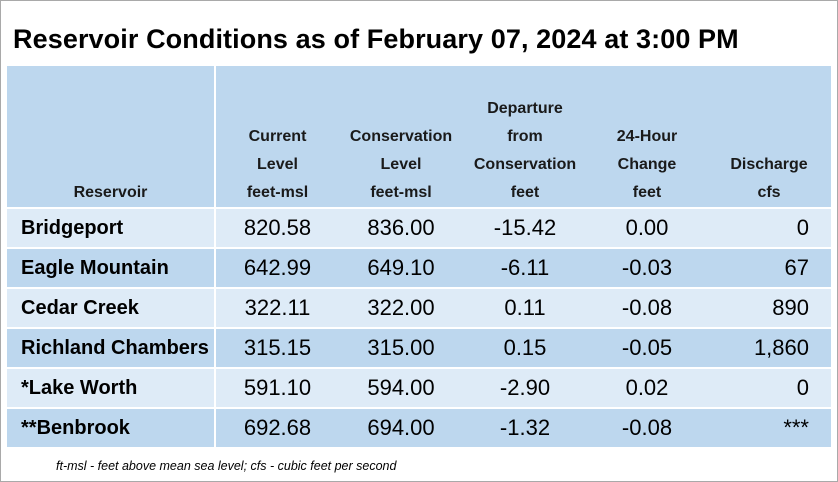 Image resolution: width=838 pixels, height=482 pixels. I want to click on departure-cell: 0.15, so click(525, 348).